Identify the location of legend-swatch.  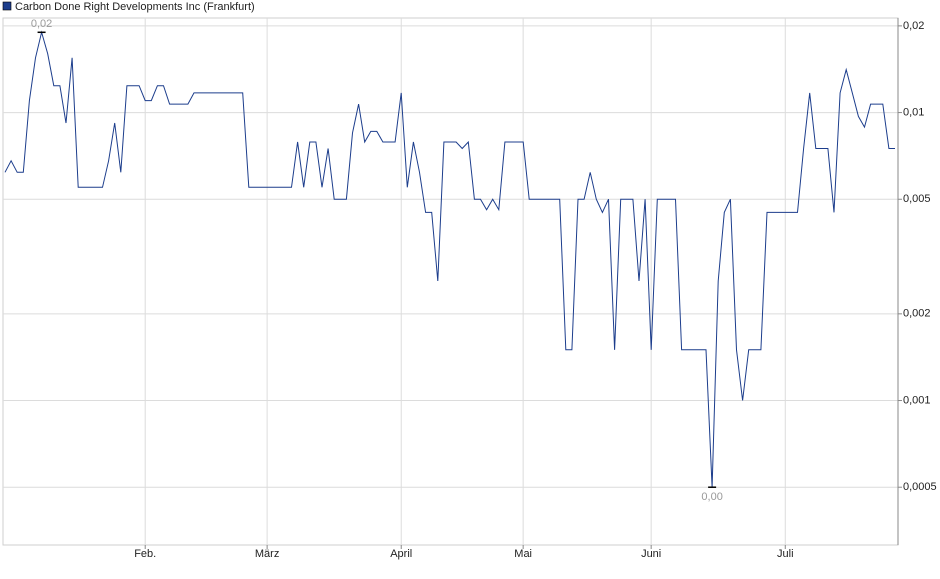
(7, 6).